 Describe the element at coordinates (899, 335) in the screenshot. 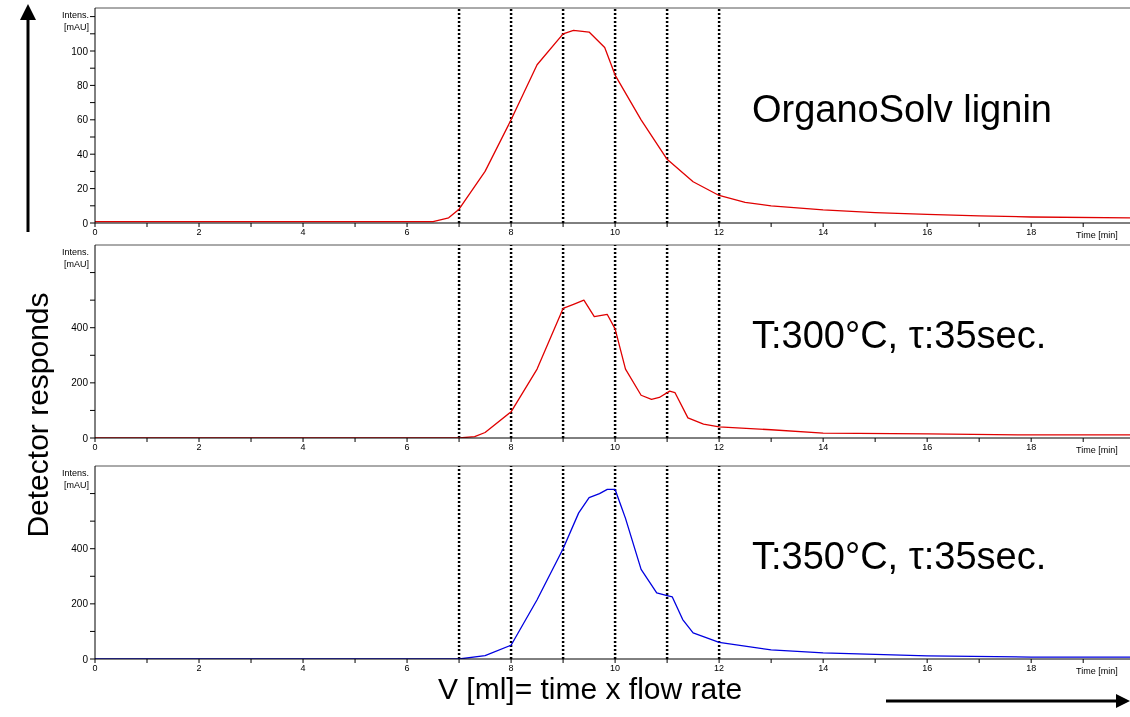

I see `text: T:300°C, τ:35sec.` at that location.